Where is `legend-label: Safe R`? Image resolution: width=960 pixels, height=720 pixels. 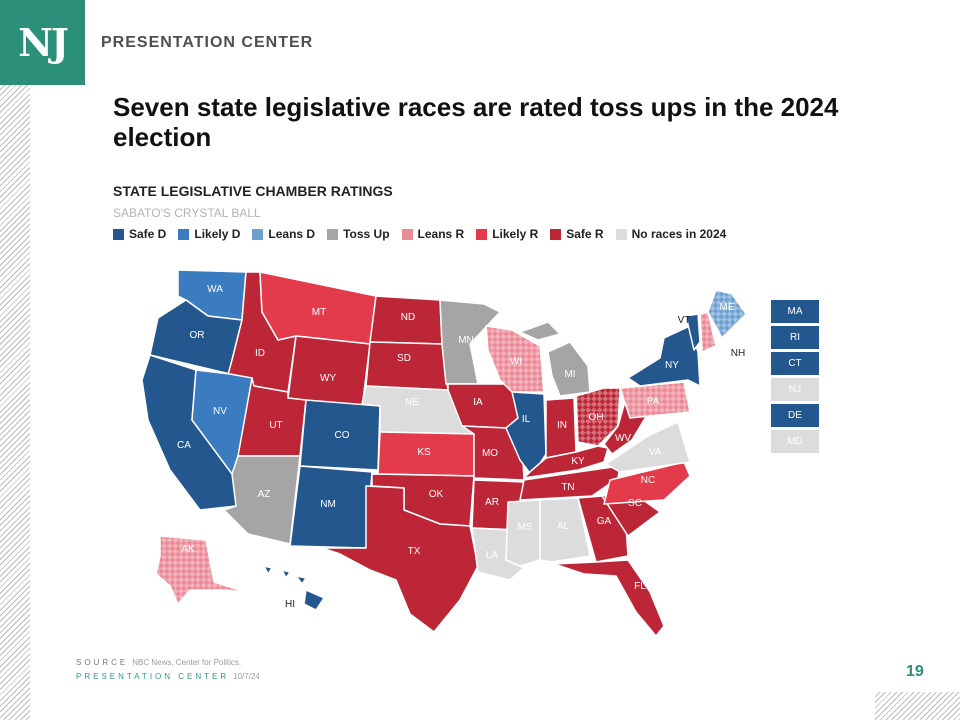
legend-label: Safe R is located at coordinates (585, 234).